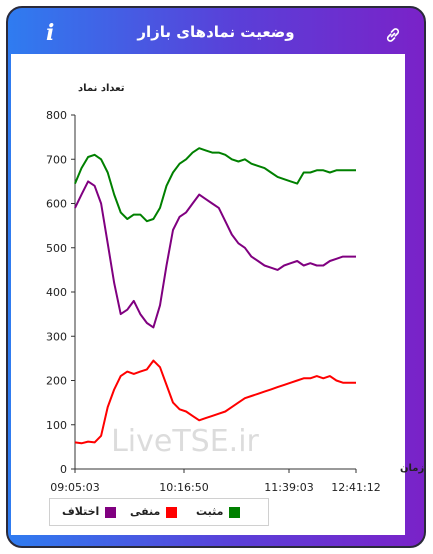  I want to click on legend-item-negative: منفی, so click(154, 511).